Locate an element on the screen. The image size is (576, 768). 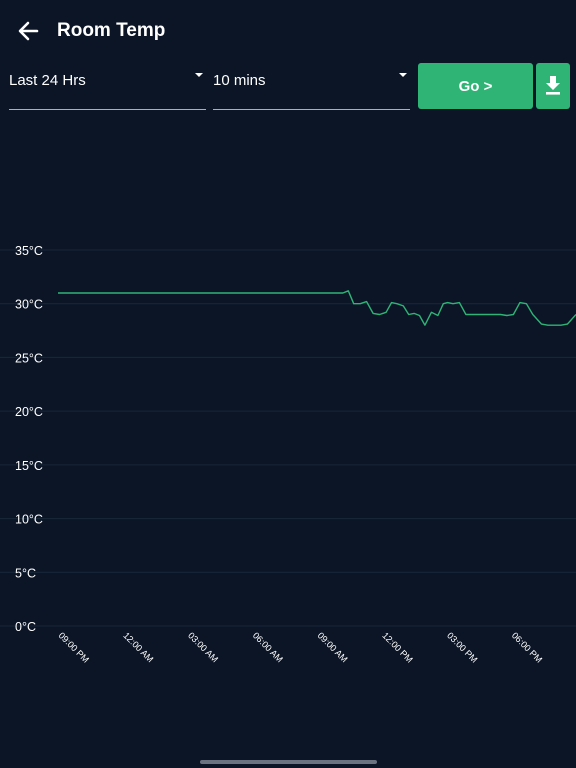
arrow-left-icon is located at coordinates (28, 31).